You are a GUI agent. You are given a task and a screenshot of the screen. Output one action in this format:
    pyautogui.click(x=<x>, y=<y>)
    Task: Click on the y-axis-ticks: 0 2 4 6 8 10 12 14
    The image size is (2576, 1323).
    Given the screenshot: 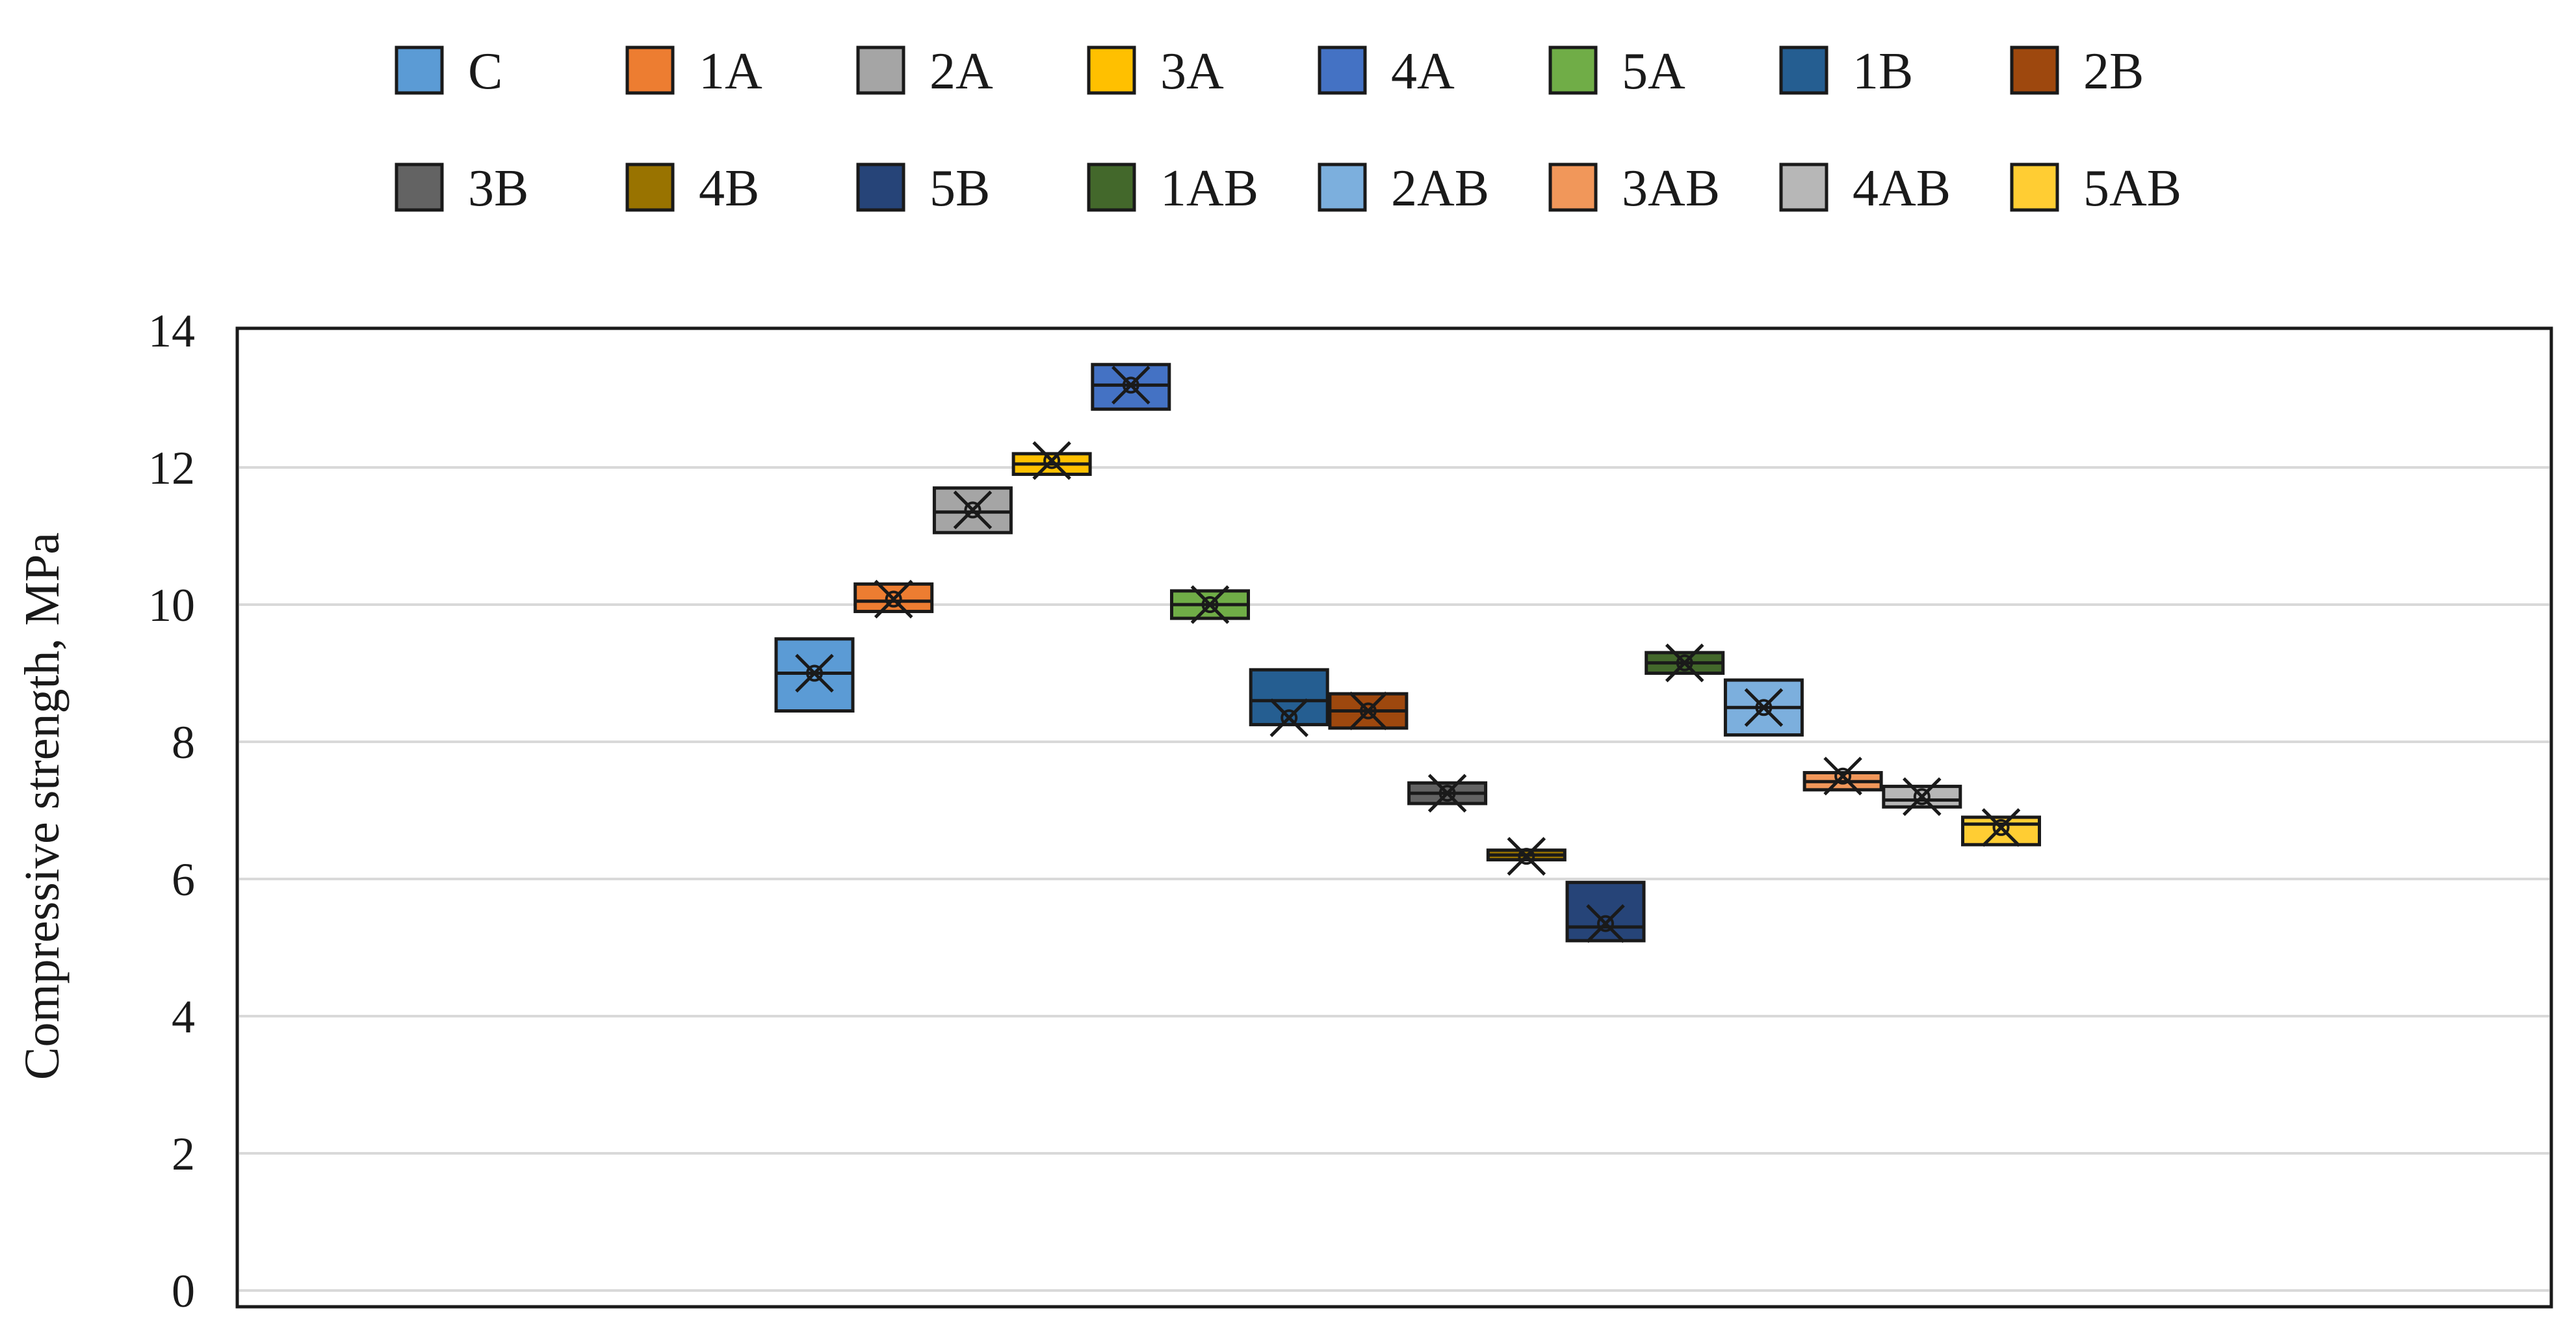 What is the action you would take?
    pyautogui.click(x=171, y=811)
    